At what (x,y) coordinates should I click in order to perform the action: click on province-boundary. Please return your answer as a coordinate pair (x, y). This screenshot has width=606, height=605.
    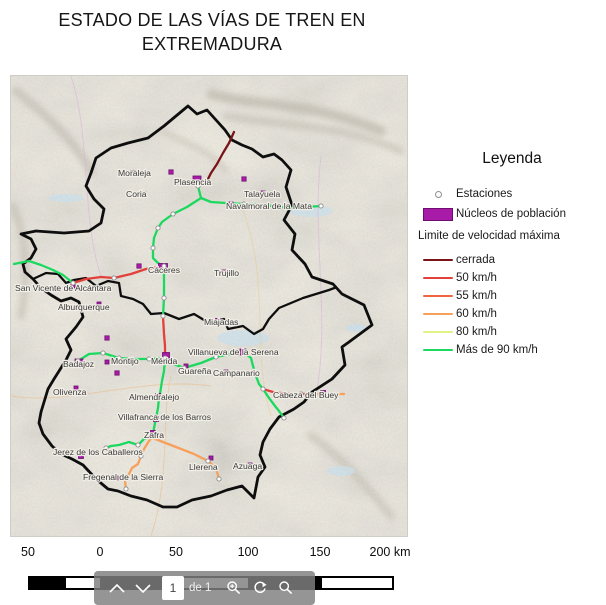
    Looking at the image, I should click on (185, 303).